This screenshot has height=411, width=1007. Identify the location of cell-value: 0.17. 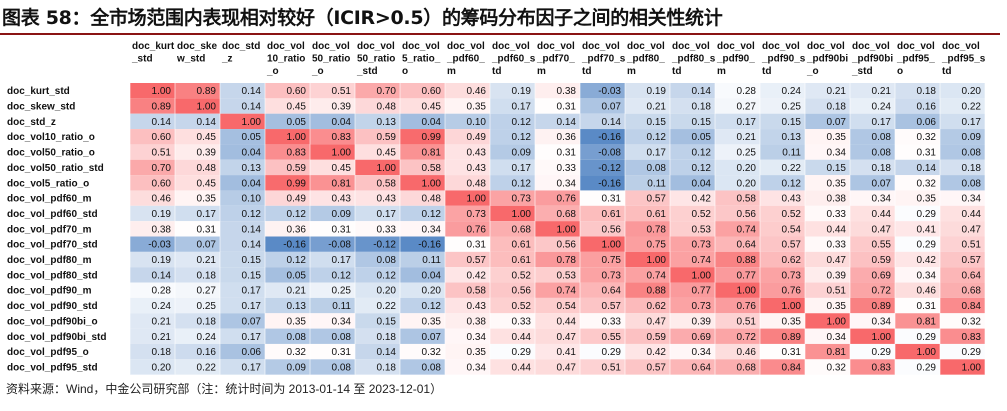
(207, 214).